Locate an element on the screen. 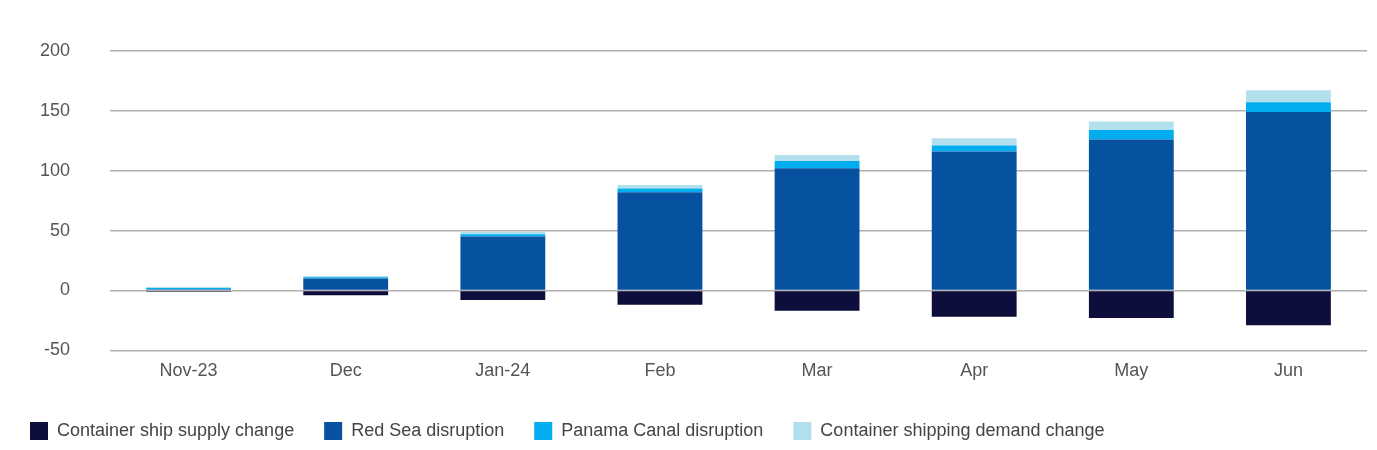 The width and height of the screenshot is (1377, 450). y-tick-label: 150 is located at coordinates (55, 109).